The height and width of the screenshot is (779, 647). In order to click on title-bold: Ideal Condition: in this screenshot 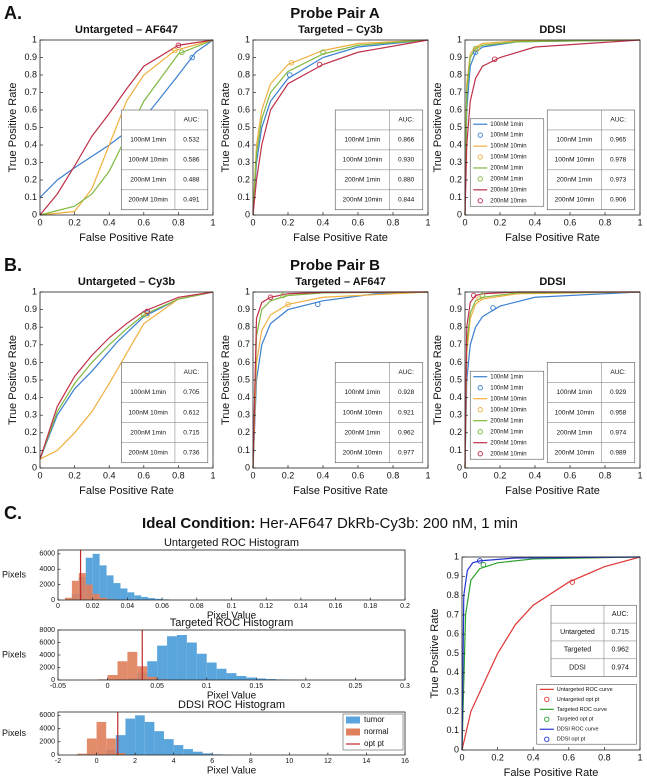, I will do `click(198, 523)`.